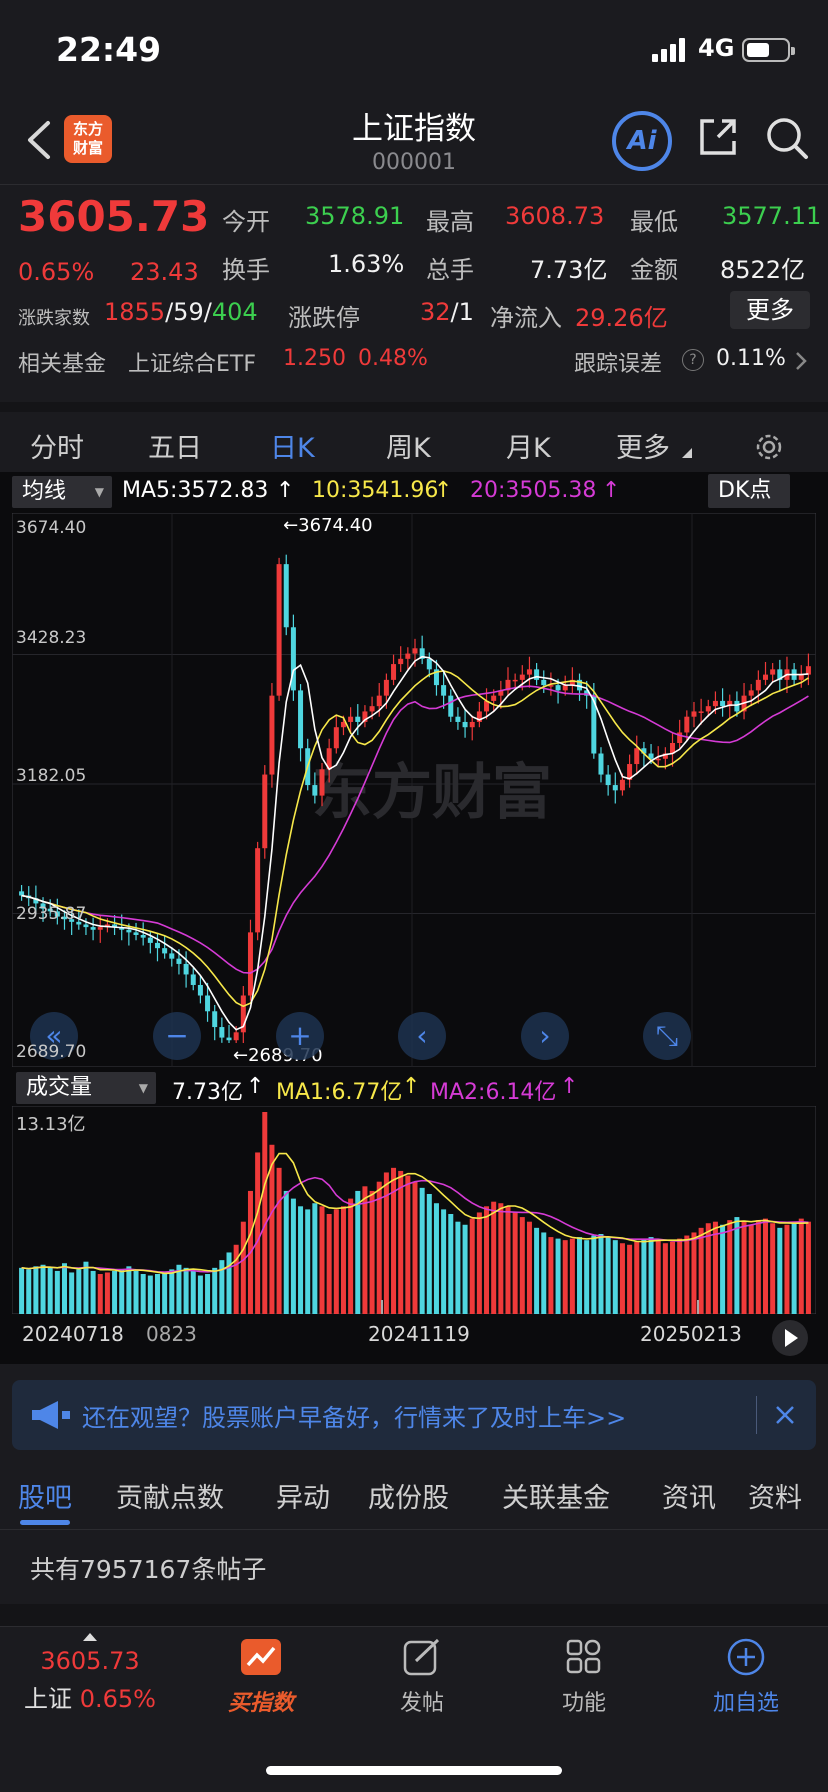 The height and width of the screenshot is (1792, 828). What do you see at coordinates (261, 1657) in the screenshot?
I see `trend-chart-icon` at bounding box center [261, 1657].